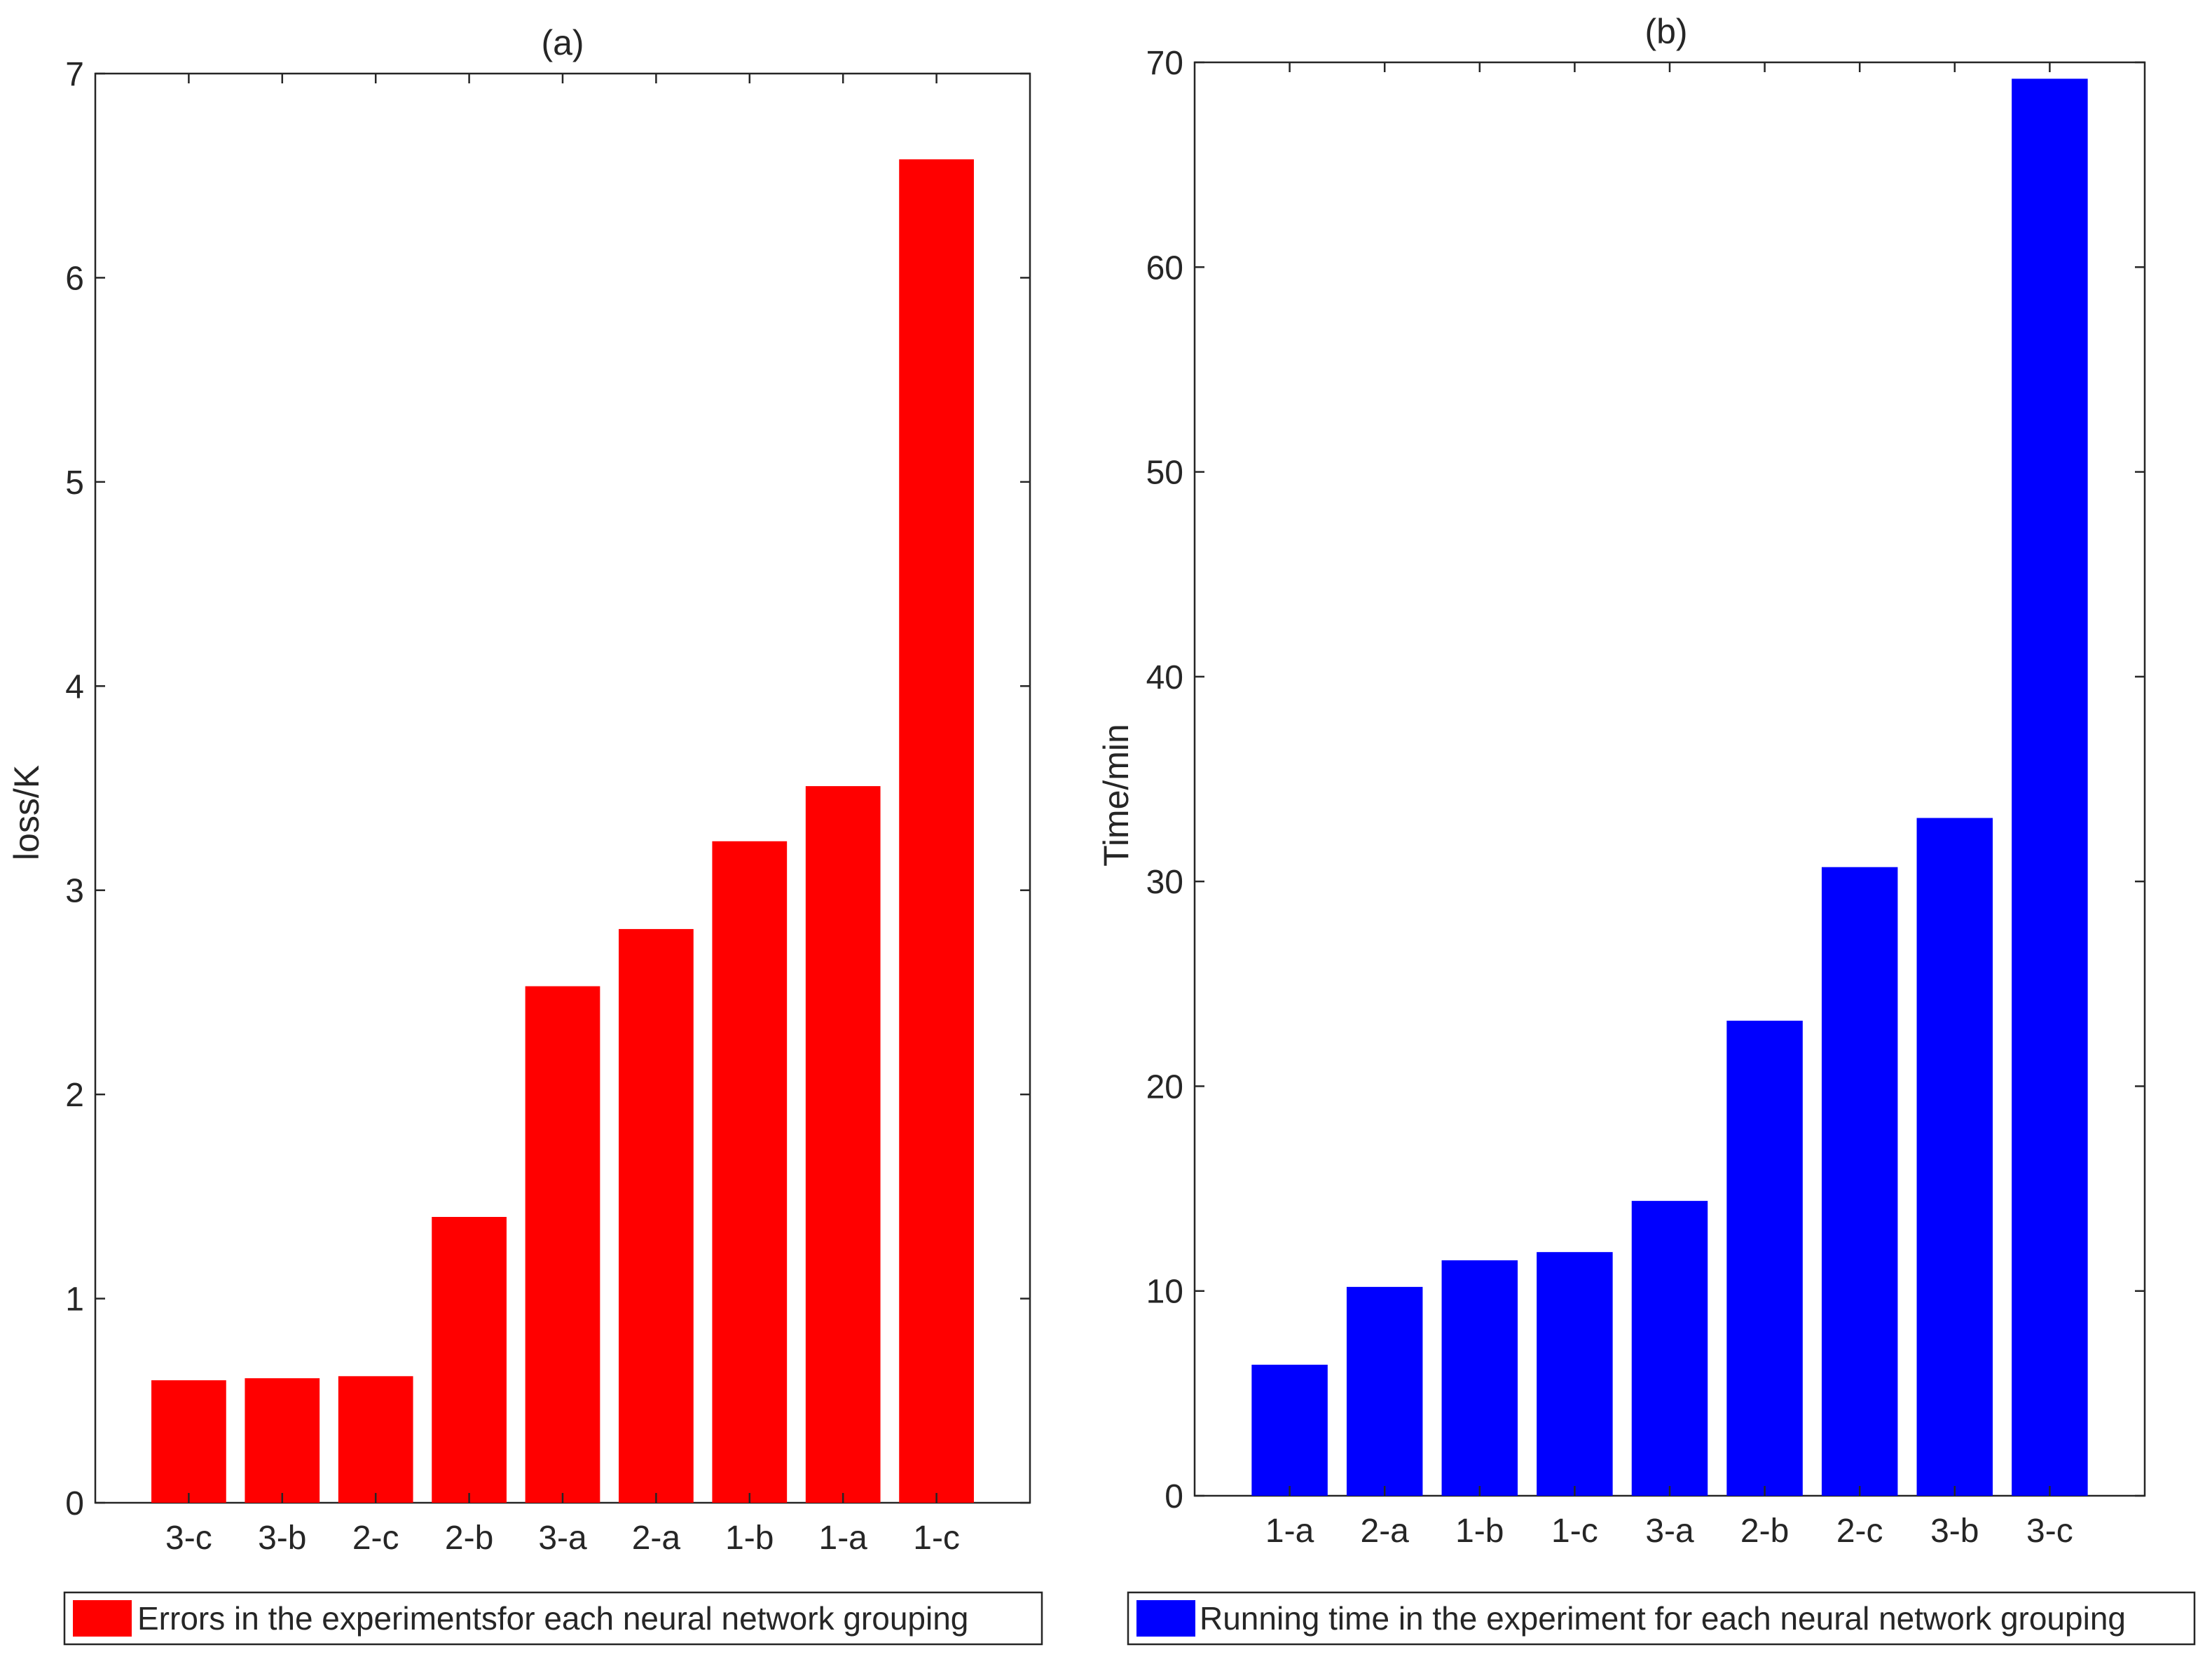 The image size is (2212, 1659). Describe the element at coordinates (562, 1244) in the screenshot. I see `chart-a-bar-3-a` at that location.